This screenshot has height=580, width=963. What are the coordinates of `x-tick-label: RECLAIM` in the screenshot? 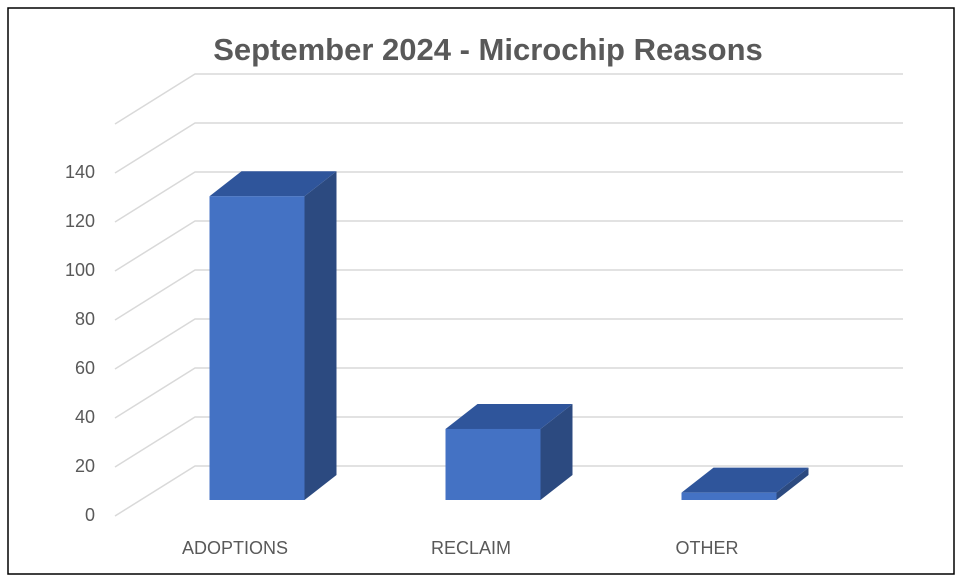 It's located at (471, 548).